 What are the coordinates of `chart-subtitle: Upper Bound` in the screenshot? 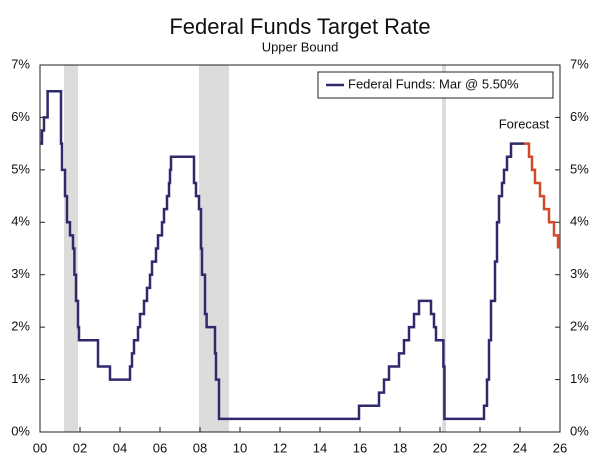 It's located at (300, 46).